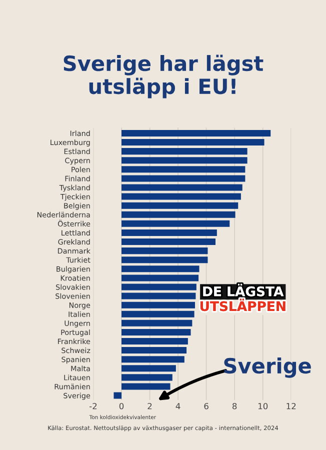 The width and height of the screenshot is (326, 450). I want to click on x-tick-label: 6, so click(206, 406).